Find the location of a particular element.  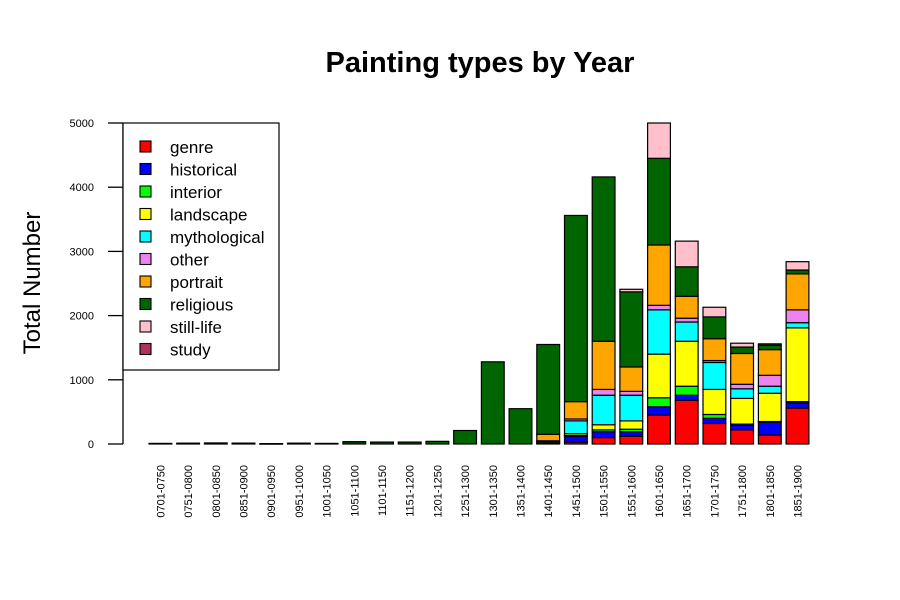

legend-item: still-life is located at coordinates (180, 327).